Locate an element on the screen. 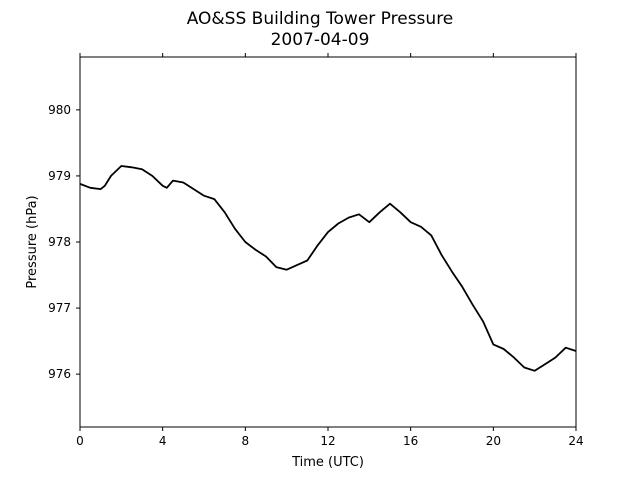 The image size is (640, 480). y-tick-label: 980 is located at coordinates (59, 110).